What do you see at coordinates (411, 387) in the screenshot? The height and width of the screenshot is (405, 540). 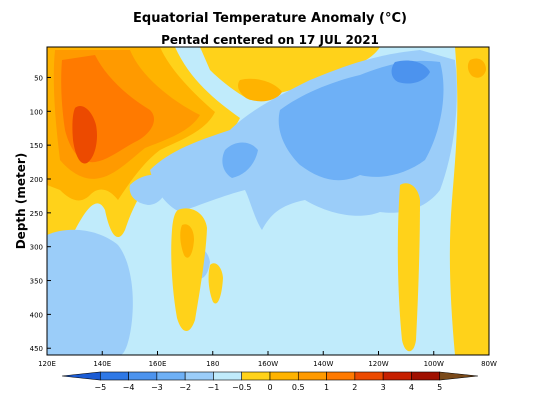 I see `colorbar-label: 4` at bounding box center [411, 387].